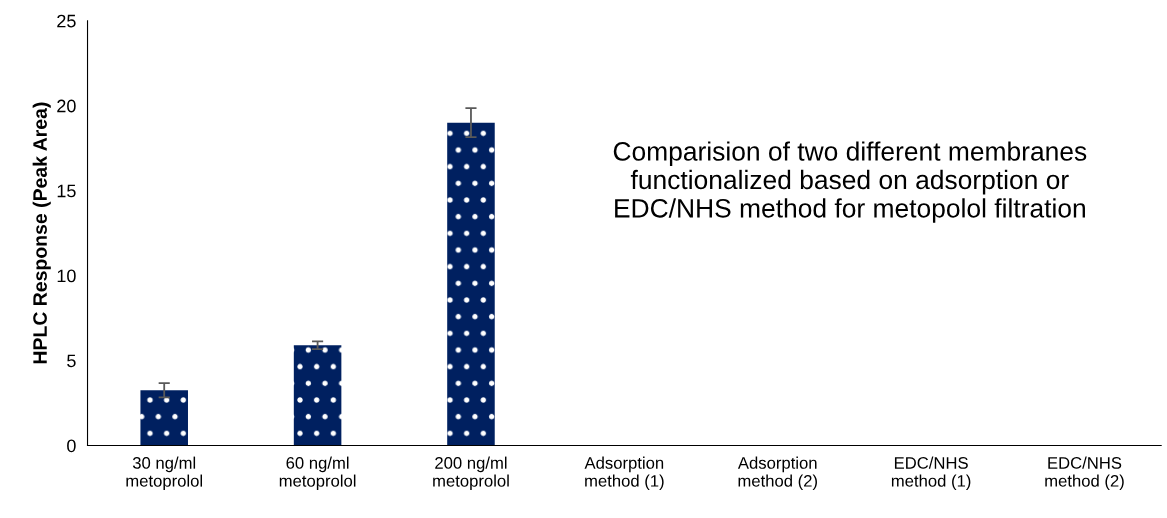  Describe the element at coordinates (850, 182) in the screenshot. I see `annotation: Comparision of two different membranes functionalized based on adsorption or EDC/NHS method for metopolol filtration` at that location.